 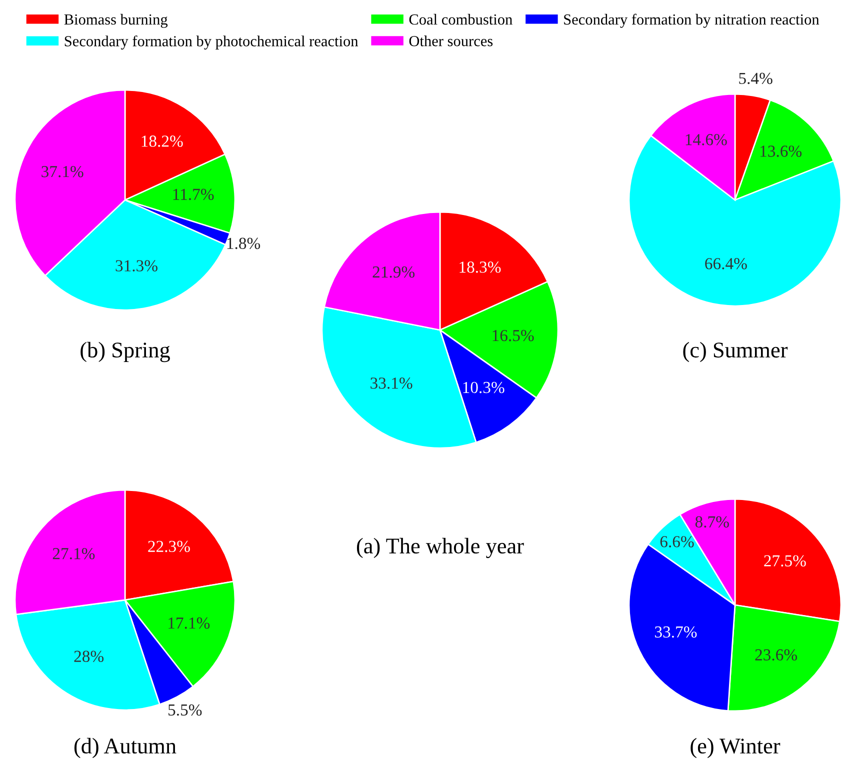 What do you see at coordinates (125, 748) in the screenshot?
I see `text: (d) Autumn` at bounding box center [125, 748].